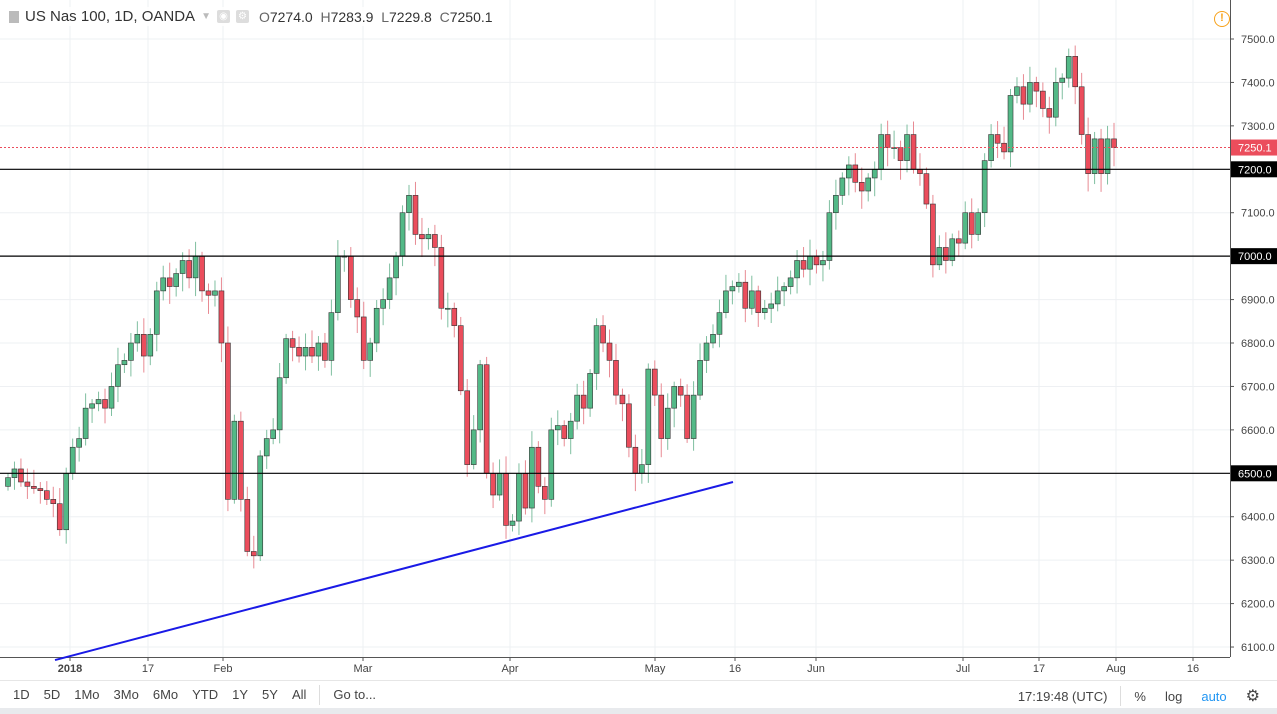 Image resolution: width=1277 pixels, height=714 pixels. What do you see at coordinates (1252, 696) in the screenshot?
I see `settings-gear-icon: ⚙` at bounding box center [1252, 696].